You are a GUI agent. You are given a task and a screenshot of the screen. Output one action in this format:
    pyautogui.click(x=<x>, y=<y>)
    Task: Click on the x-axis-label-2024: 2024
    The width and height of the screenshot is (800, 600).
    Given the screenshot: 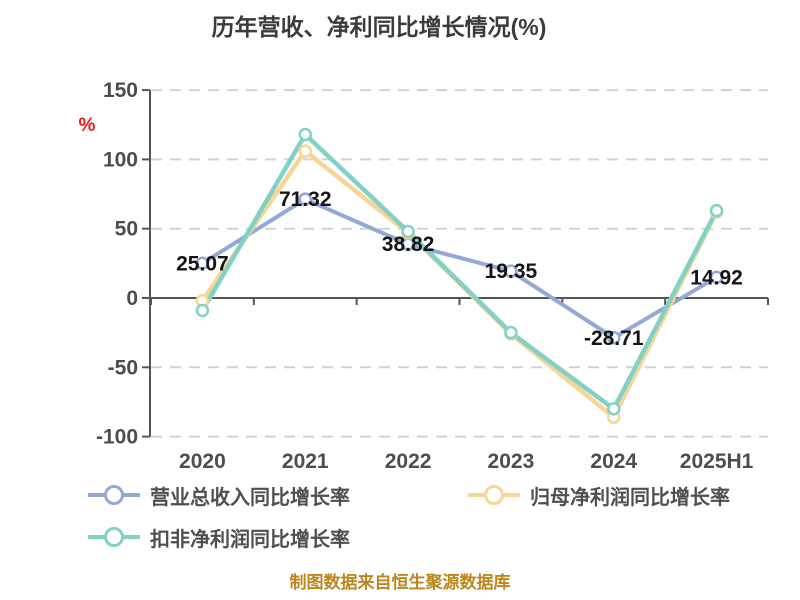 What is the action you would take?
    pyautogui.click(x=613, y=461)
    